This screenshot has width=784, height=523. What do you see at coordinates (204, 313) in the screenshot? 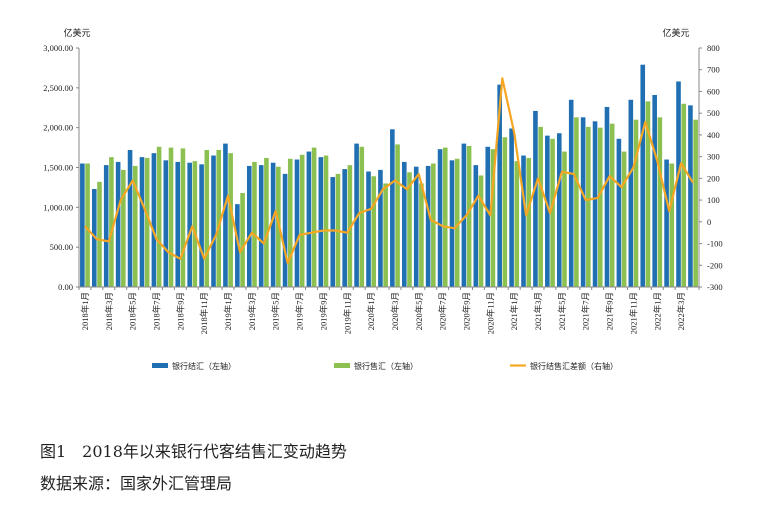
I see `x-tick-label: 2018年11月` at bounding box center [204, 313].